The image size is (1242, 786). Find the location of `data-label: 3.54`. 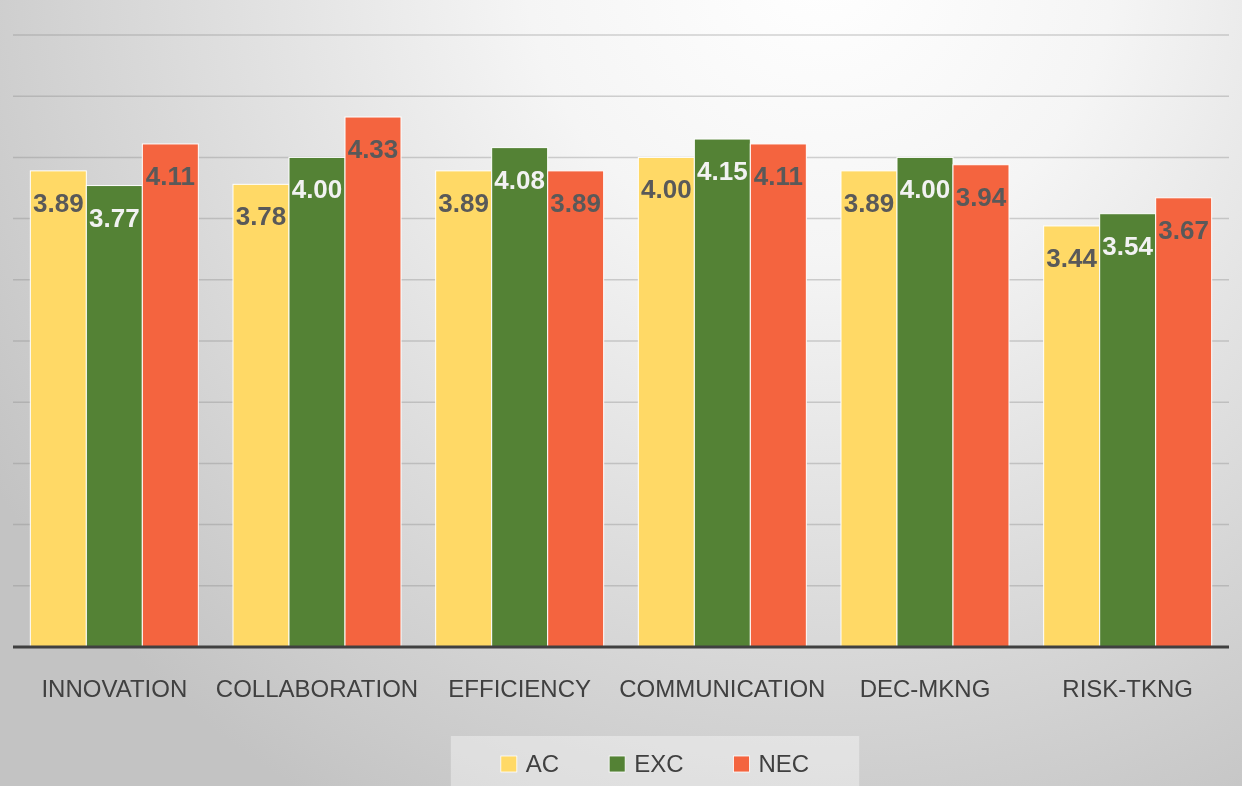

data-label: 3.54 is located at coordinates (1128, 245).